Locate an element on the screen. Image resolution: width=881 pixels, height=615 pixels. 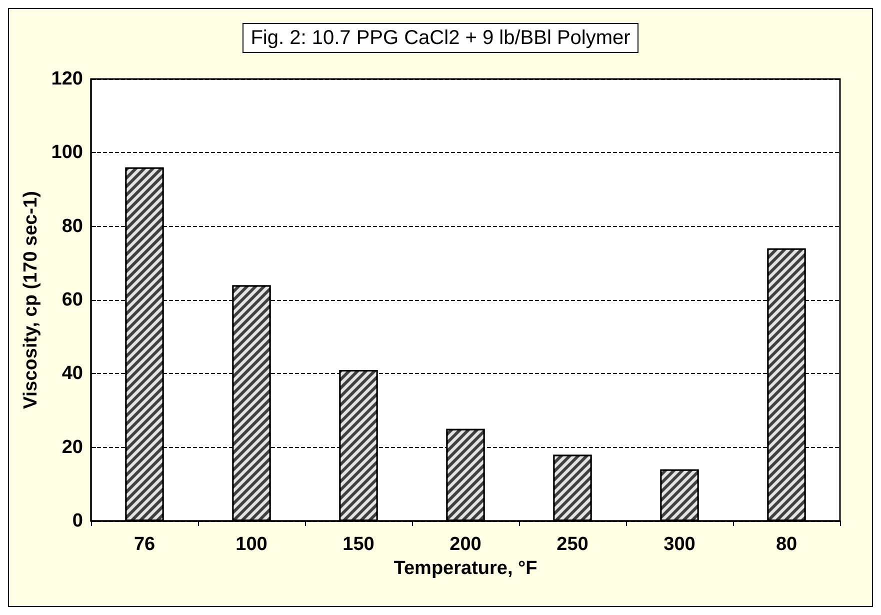
y-axis-title: Viscosity, cp (170 sec-1) is located at coordinates (31, 300).